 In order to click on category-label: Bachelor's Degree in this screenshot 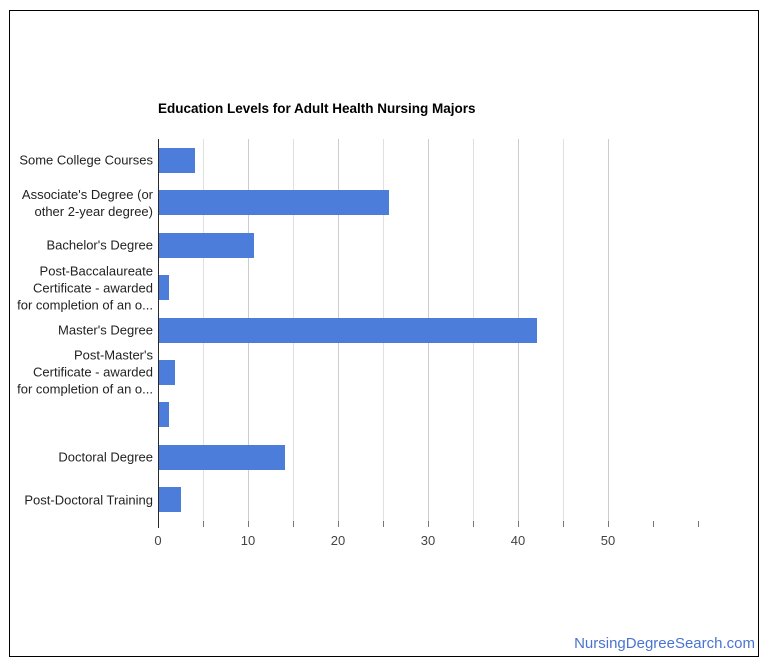, I will do `click(80, 245)`.